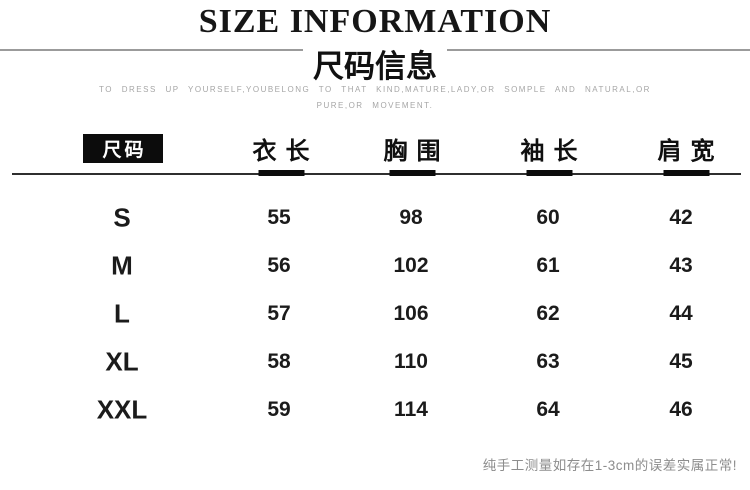 The image size is (750, 490). I want to click on table-row: XXL 59 114 64 46, so click(375, 410).